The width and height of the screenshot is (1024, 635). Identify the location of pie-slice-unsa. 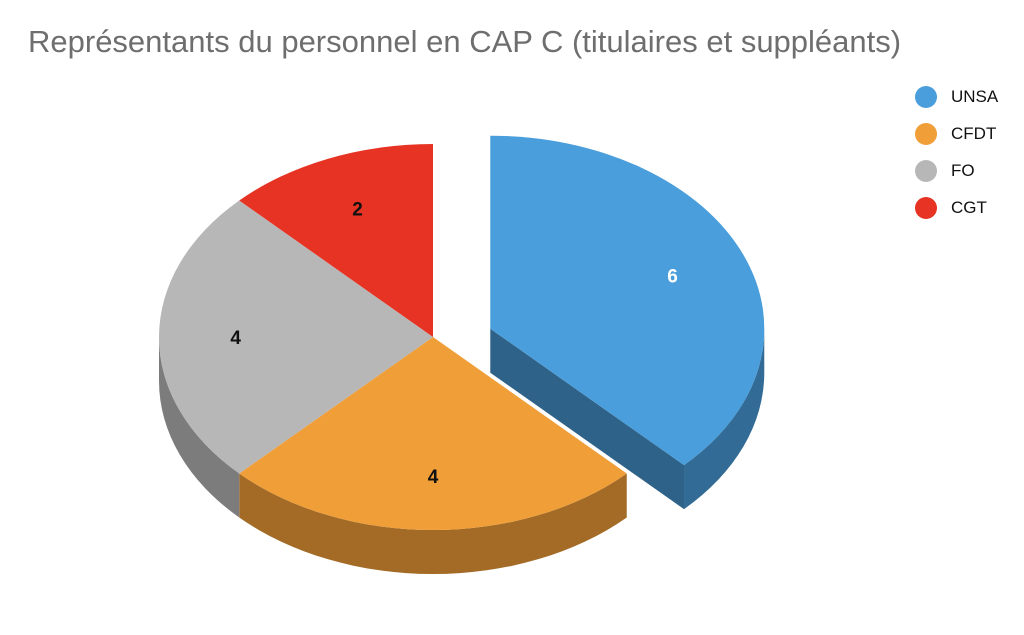
(627, 300).